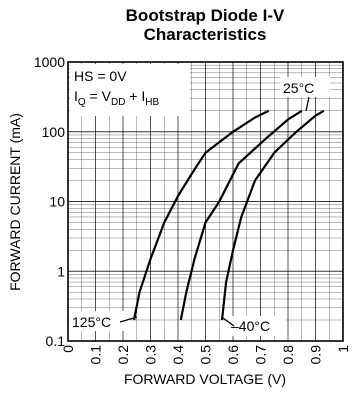 Image resolution: width=357 pixels, height=393 pixels. I want to click on label-bg-25c, so click(305, 87).